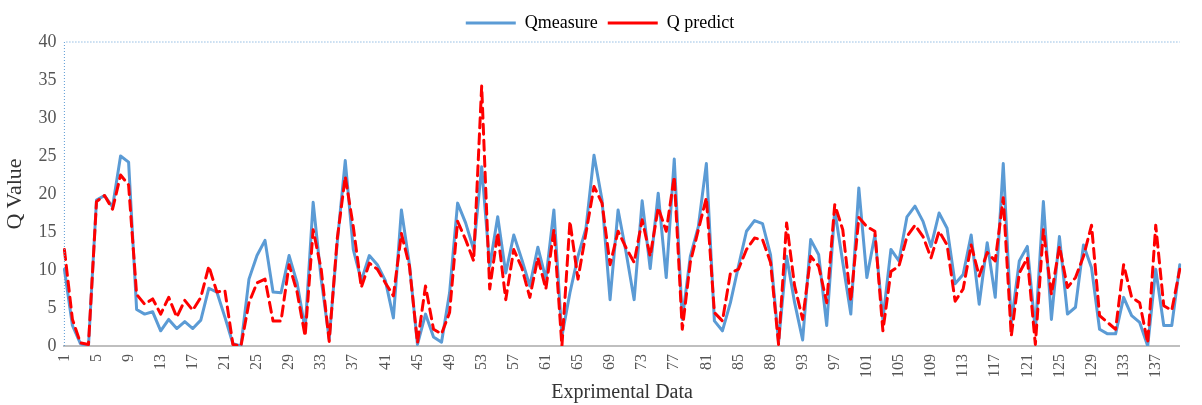 This screenshot has width=1202, height=405. Describe the element at coordinates (63, 358) in the screenshot. I see `x-tick-label: 1` at that location.